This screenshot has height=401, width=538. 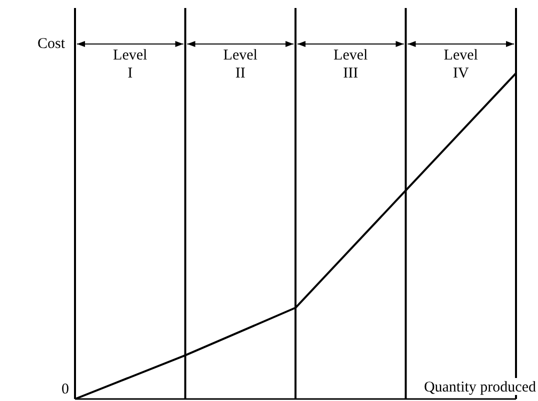 What do you see at coordinates (461, 64) in the screenshot?
I see `annotation: Level IV` at bounding box center [461, 64].